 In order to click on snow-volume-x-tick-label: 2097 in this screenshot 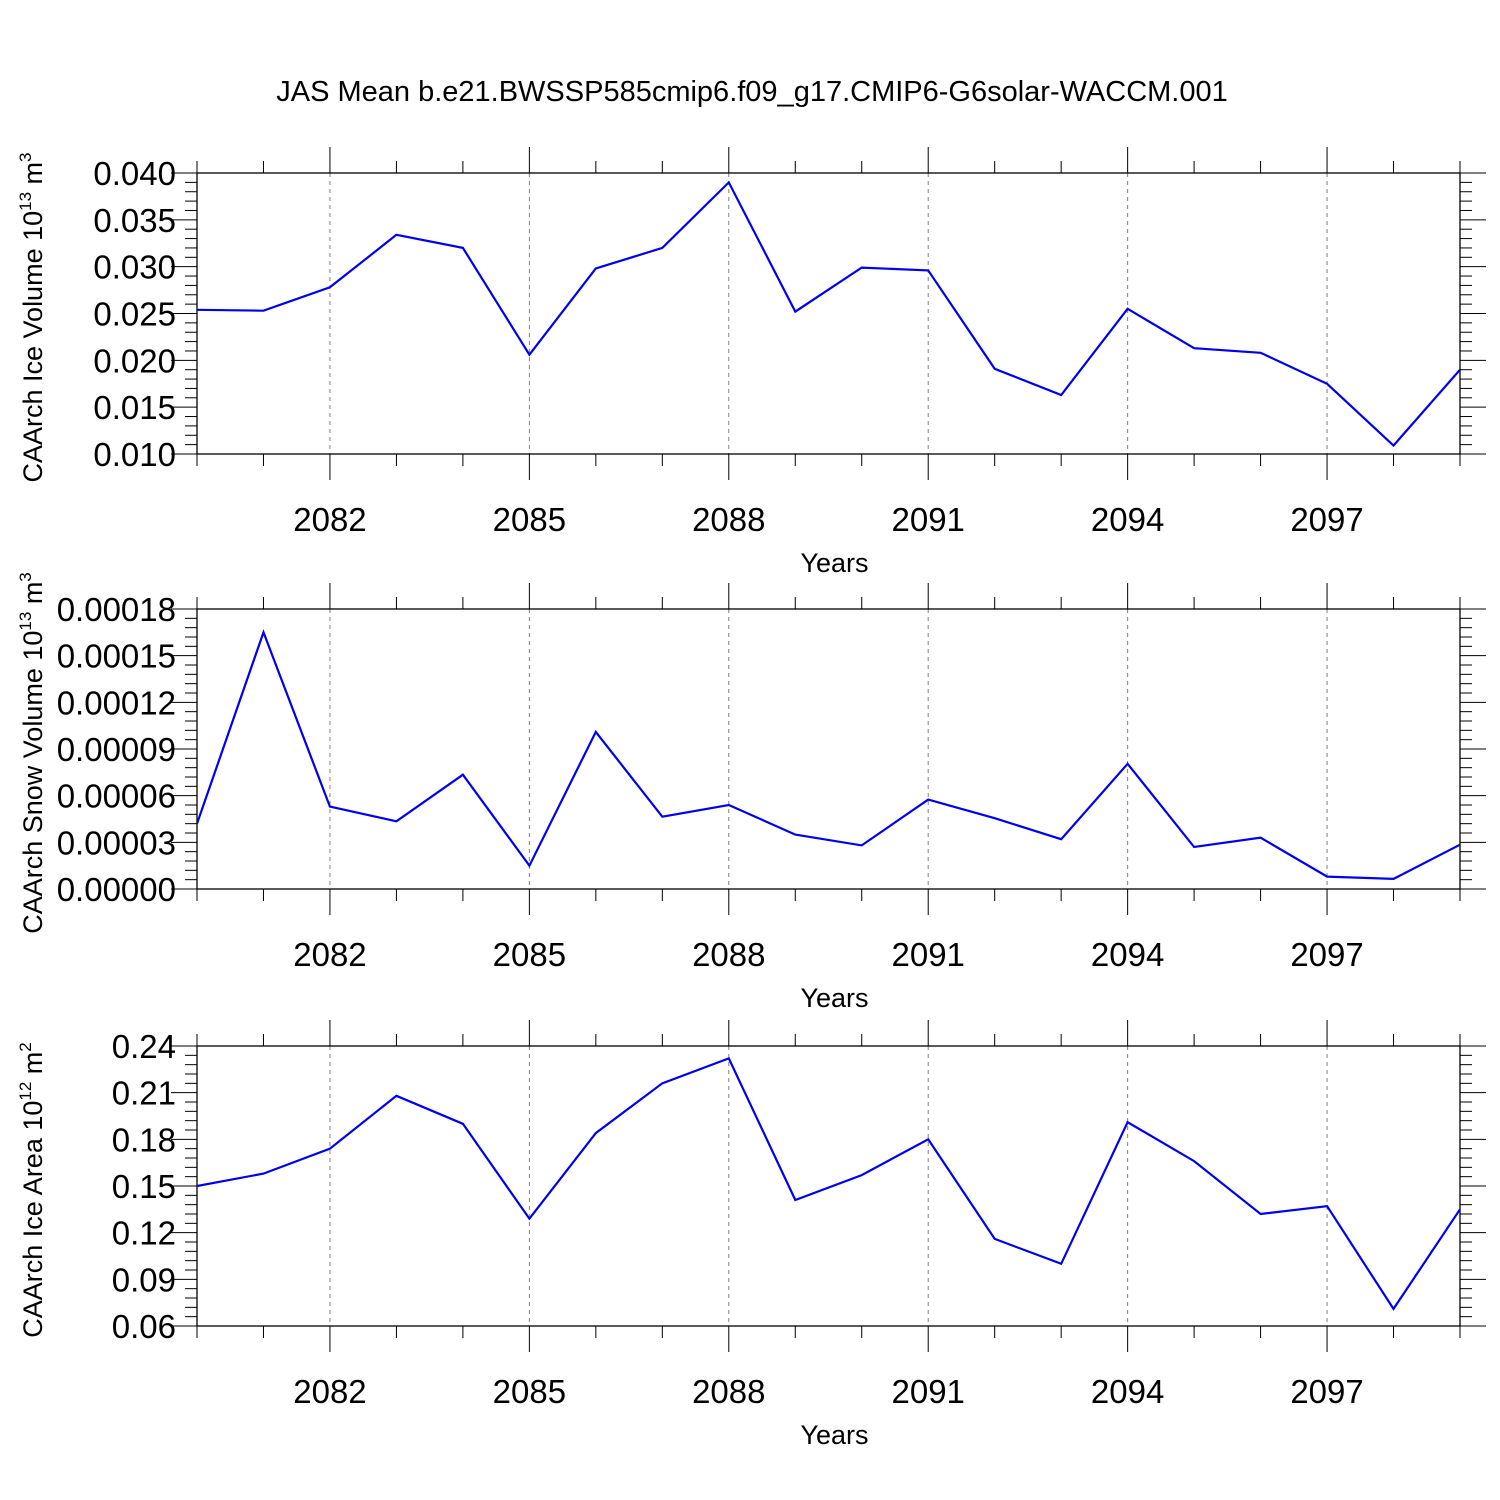, I will do `click(1326, 954)`.